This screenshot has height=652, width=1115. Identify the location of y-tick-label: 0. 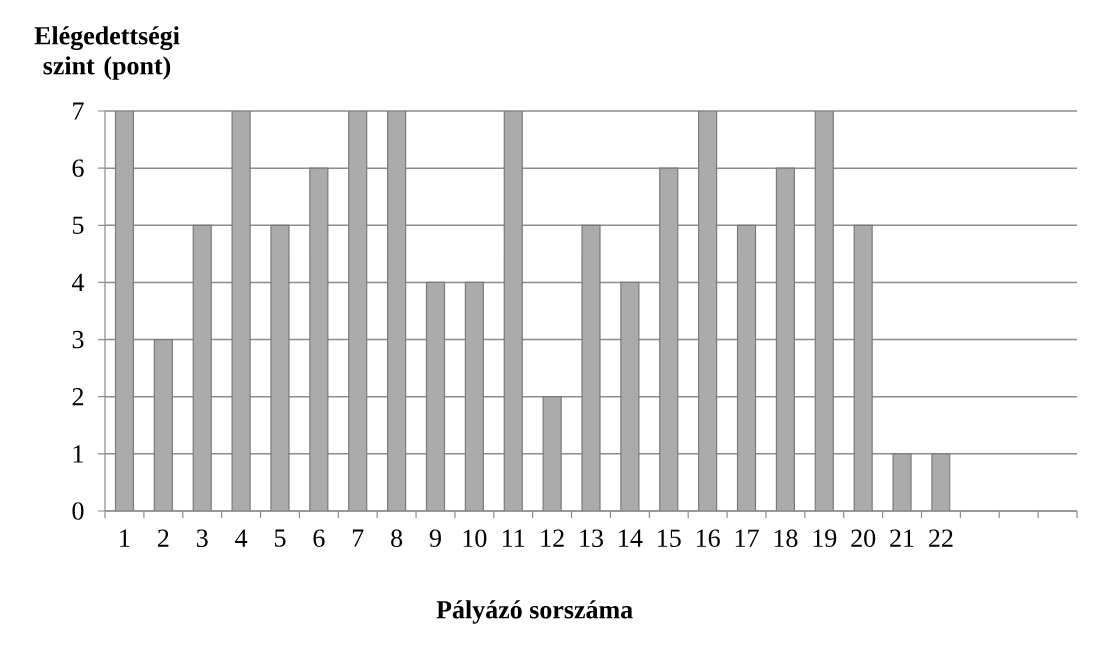
(78, 511).